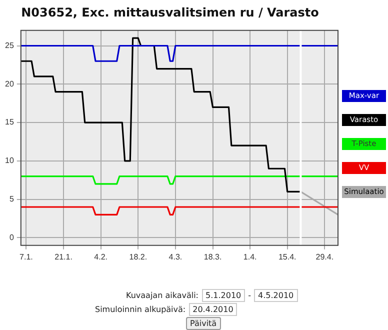 The width and height of the screenshot is (388, 330). Describe the element at coordinates (175, 257) in the screenshot. I see `x-tick-label: 4.3.` at that location.